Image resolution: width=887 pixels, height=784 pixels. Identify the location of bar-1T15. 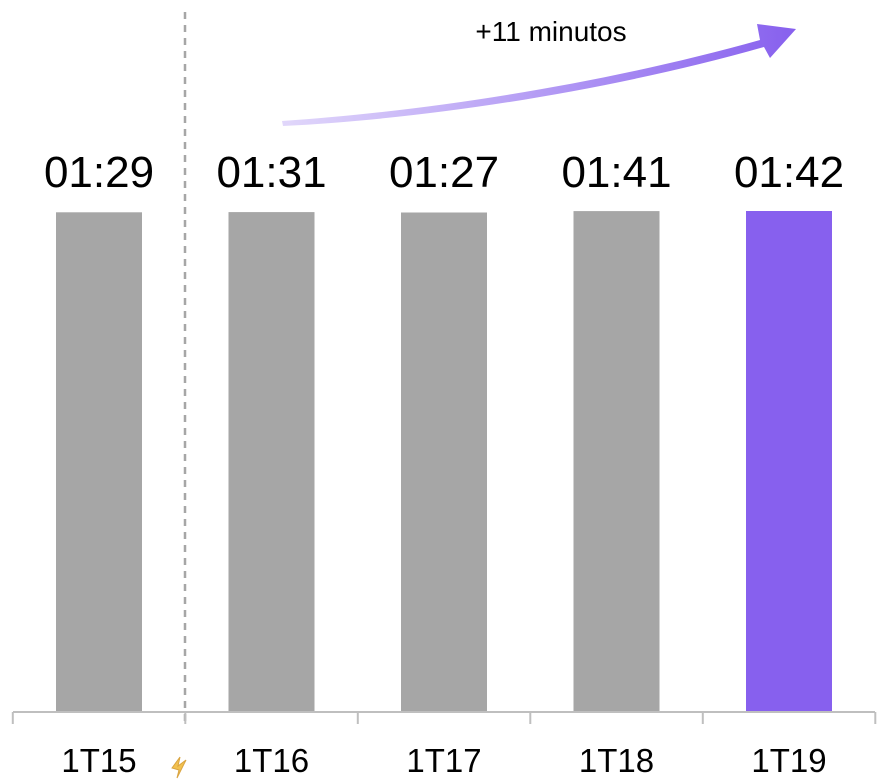
(99, 462).